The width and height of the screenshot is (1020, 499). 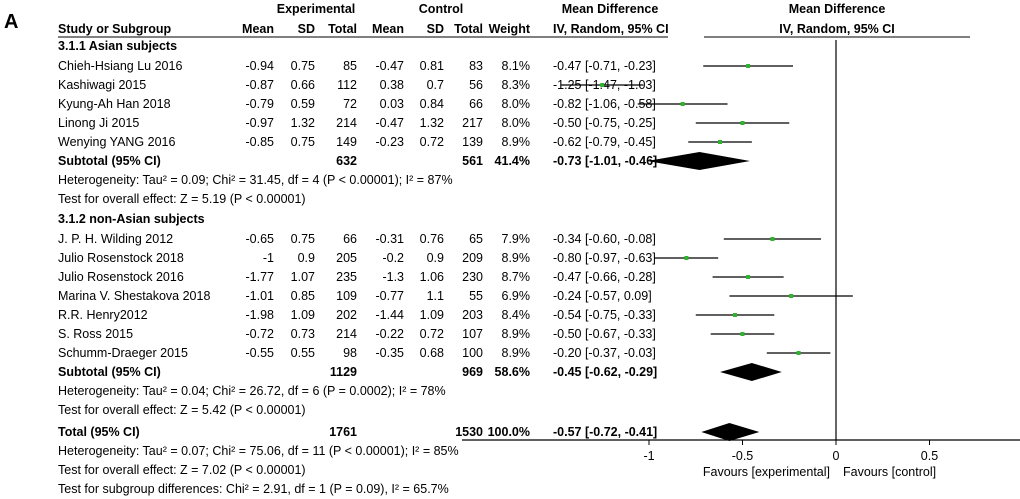 I want to click on subtotal-exp-total: 1129, so click(x=343, y=372).